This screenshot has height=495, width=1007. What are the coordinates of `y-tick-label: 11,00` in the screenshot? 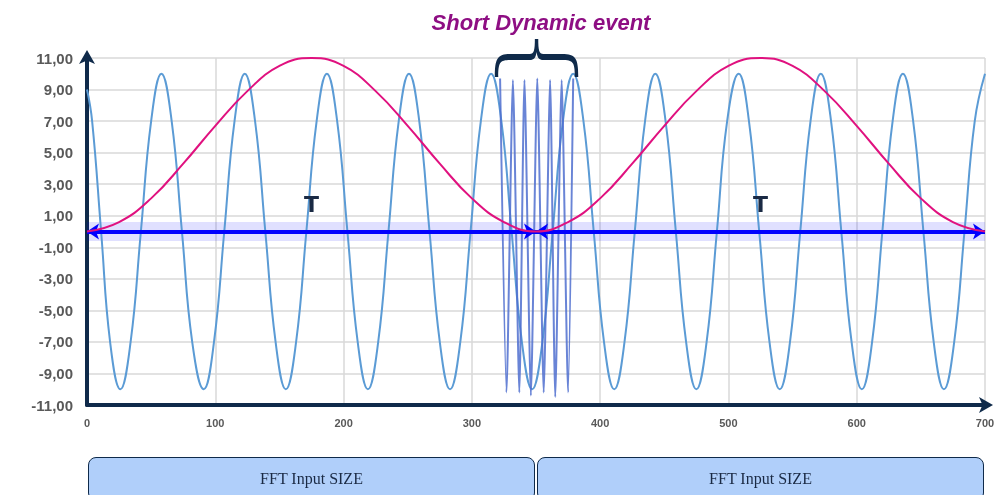 It's located at (54, 58).